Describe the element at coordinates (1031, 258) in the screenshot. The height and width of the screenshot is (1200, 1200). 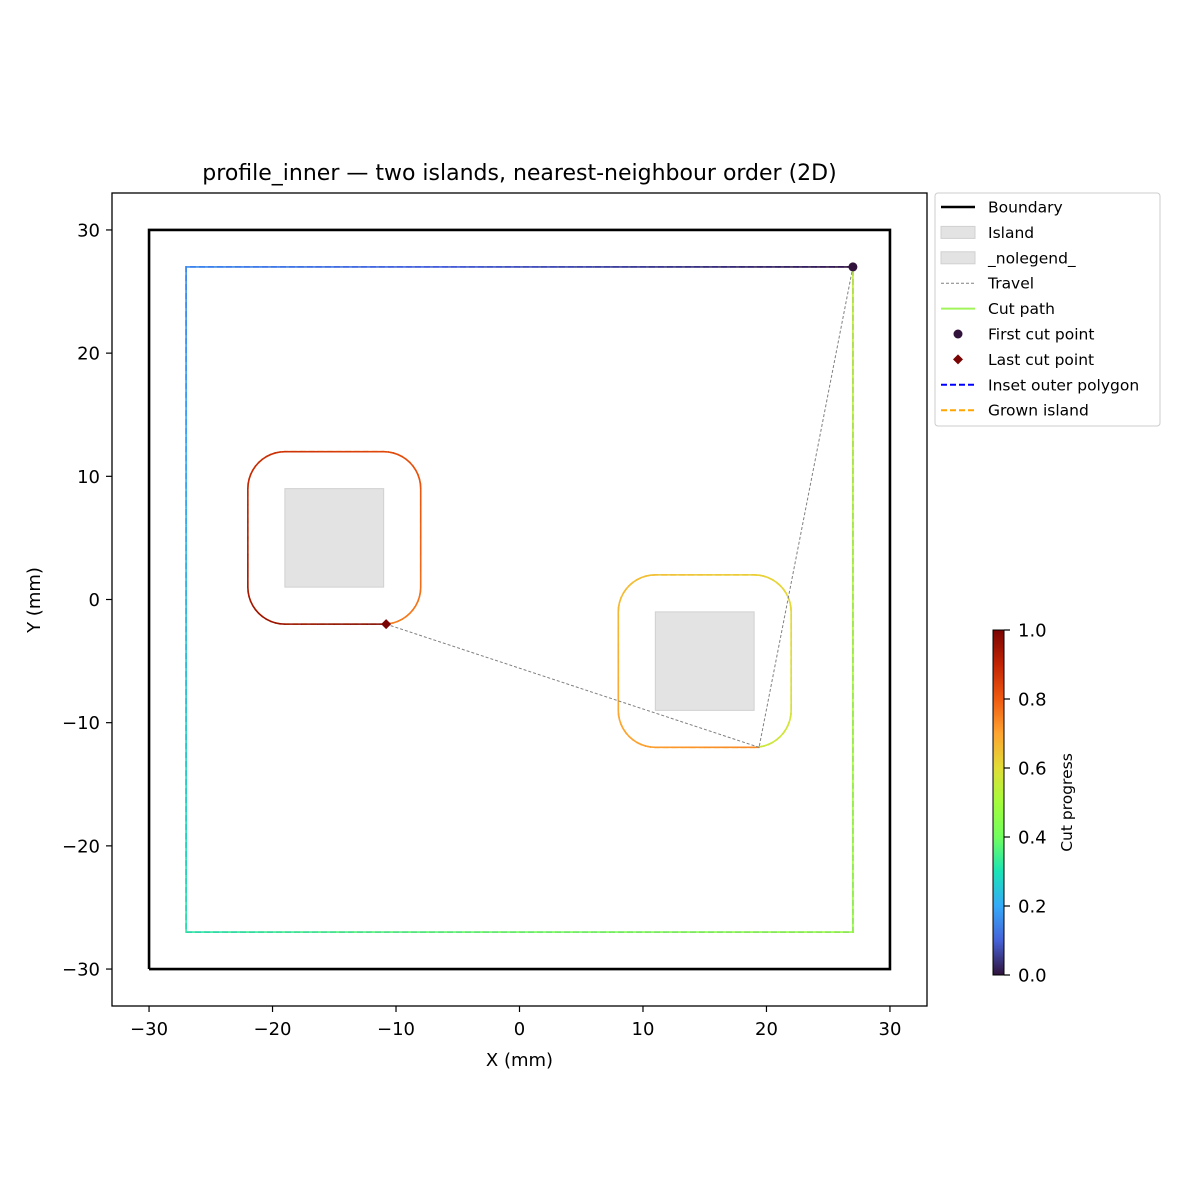
I see `legend-label: _nolegend_` at that location.